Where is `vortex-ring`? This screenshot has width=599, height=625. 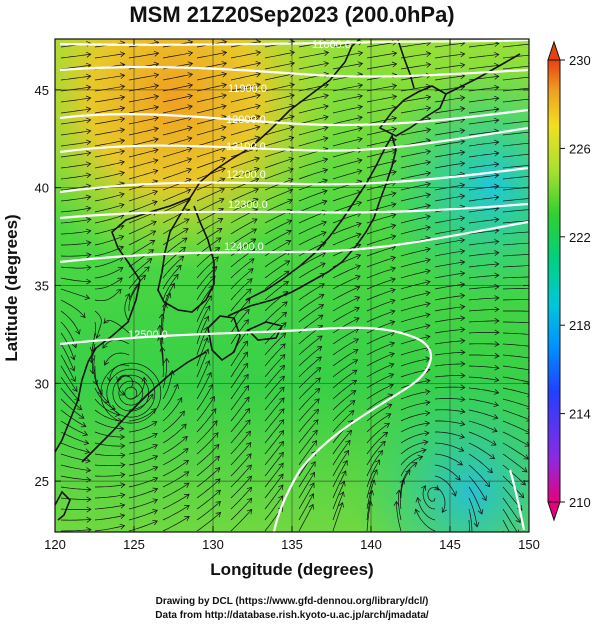 vortex-ring is located at coordinates (131, 393).